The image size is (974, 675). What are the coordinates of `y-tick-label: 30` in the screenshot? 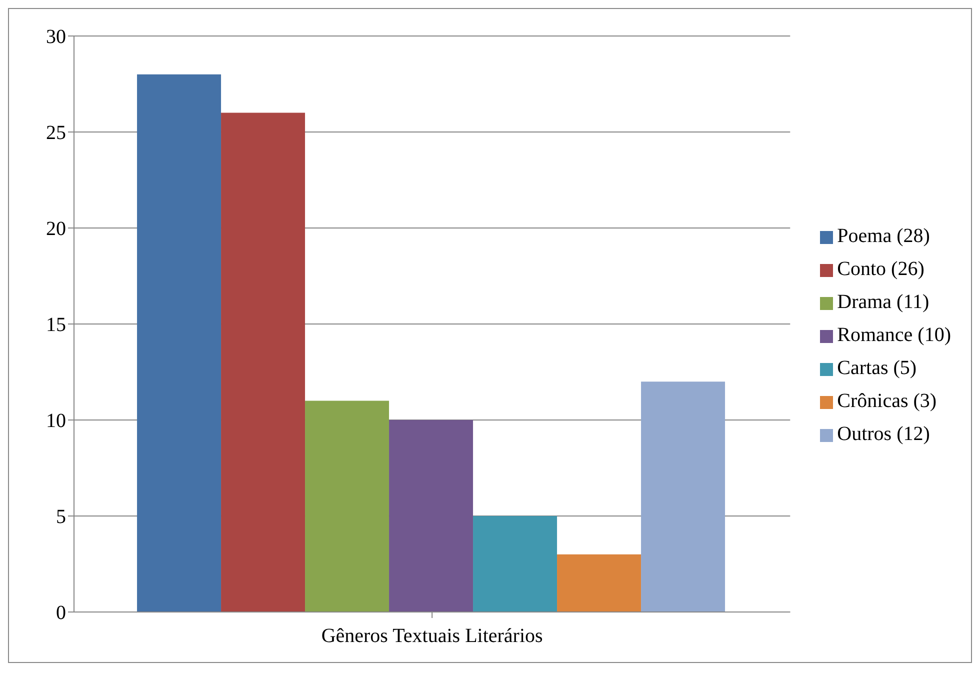 It's located at (56, 37).